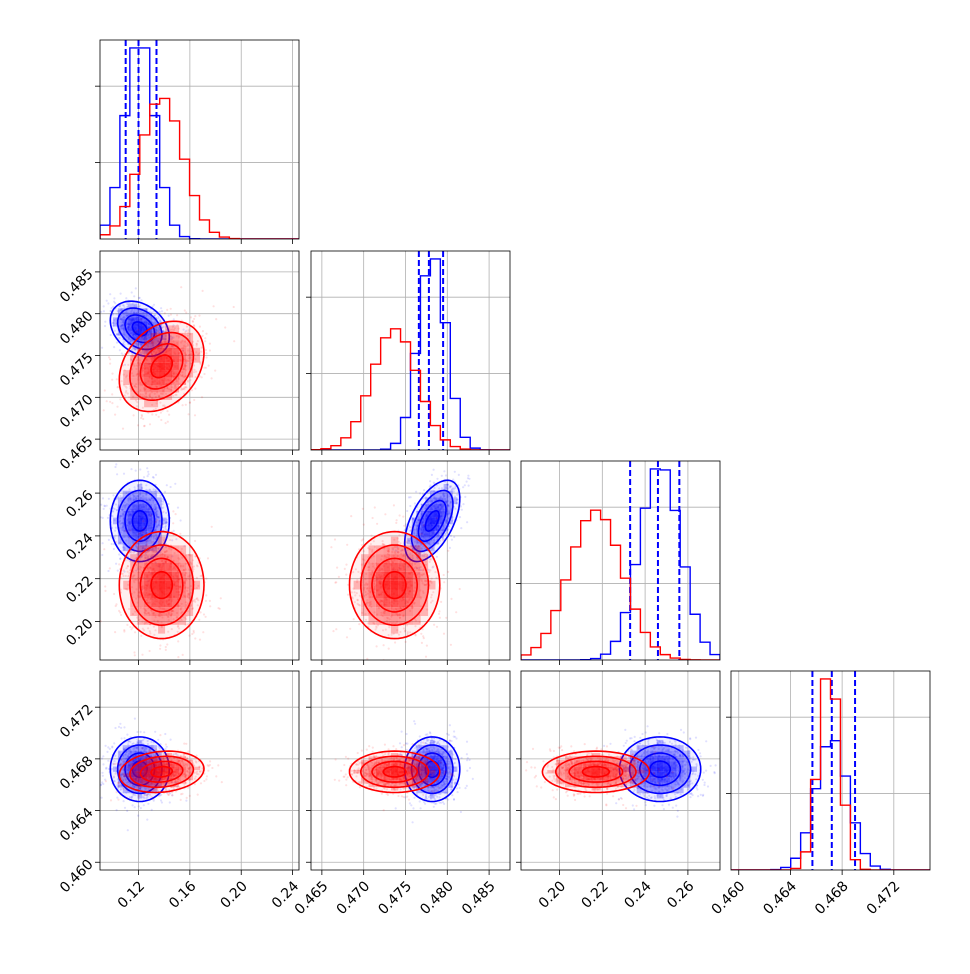 The width and height of the screenshot is (970, 974). I want to click on histogram-red, so click(199, 168).